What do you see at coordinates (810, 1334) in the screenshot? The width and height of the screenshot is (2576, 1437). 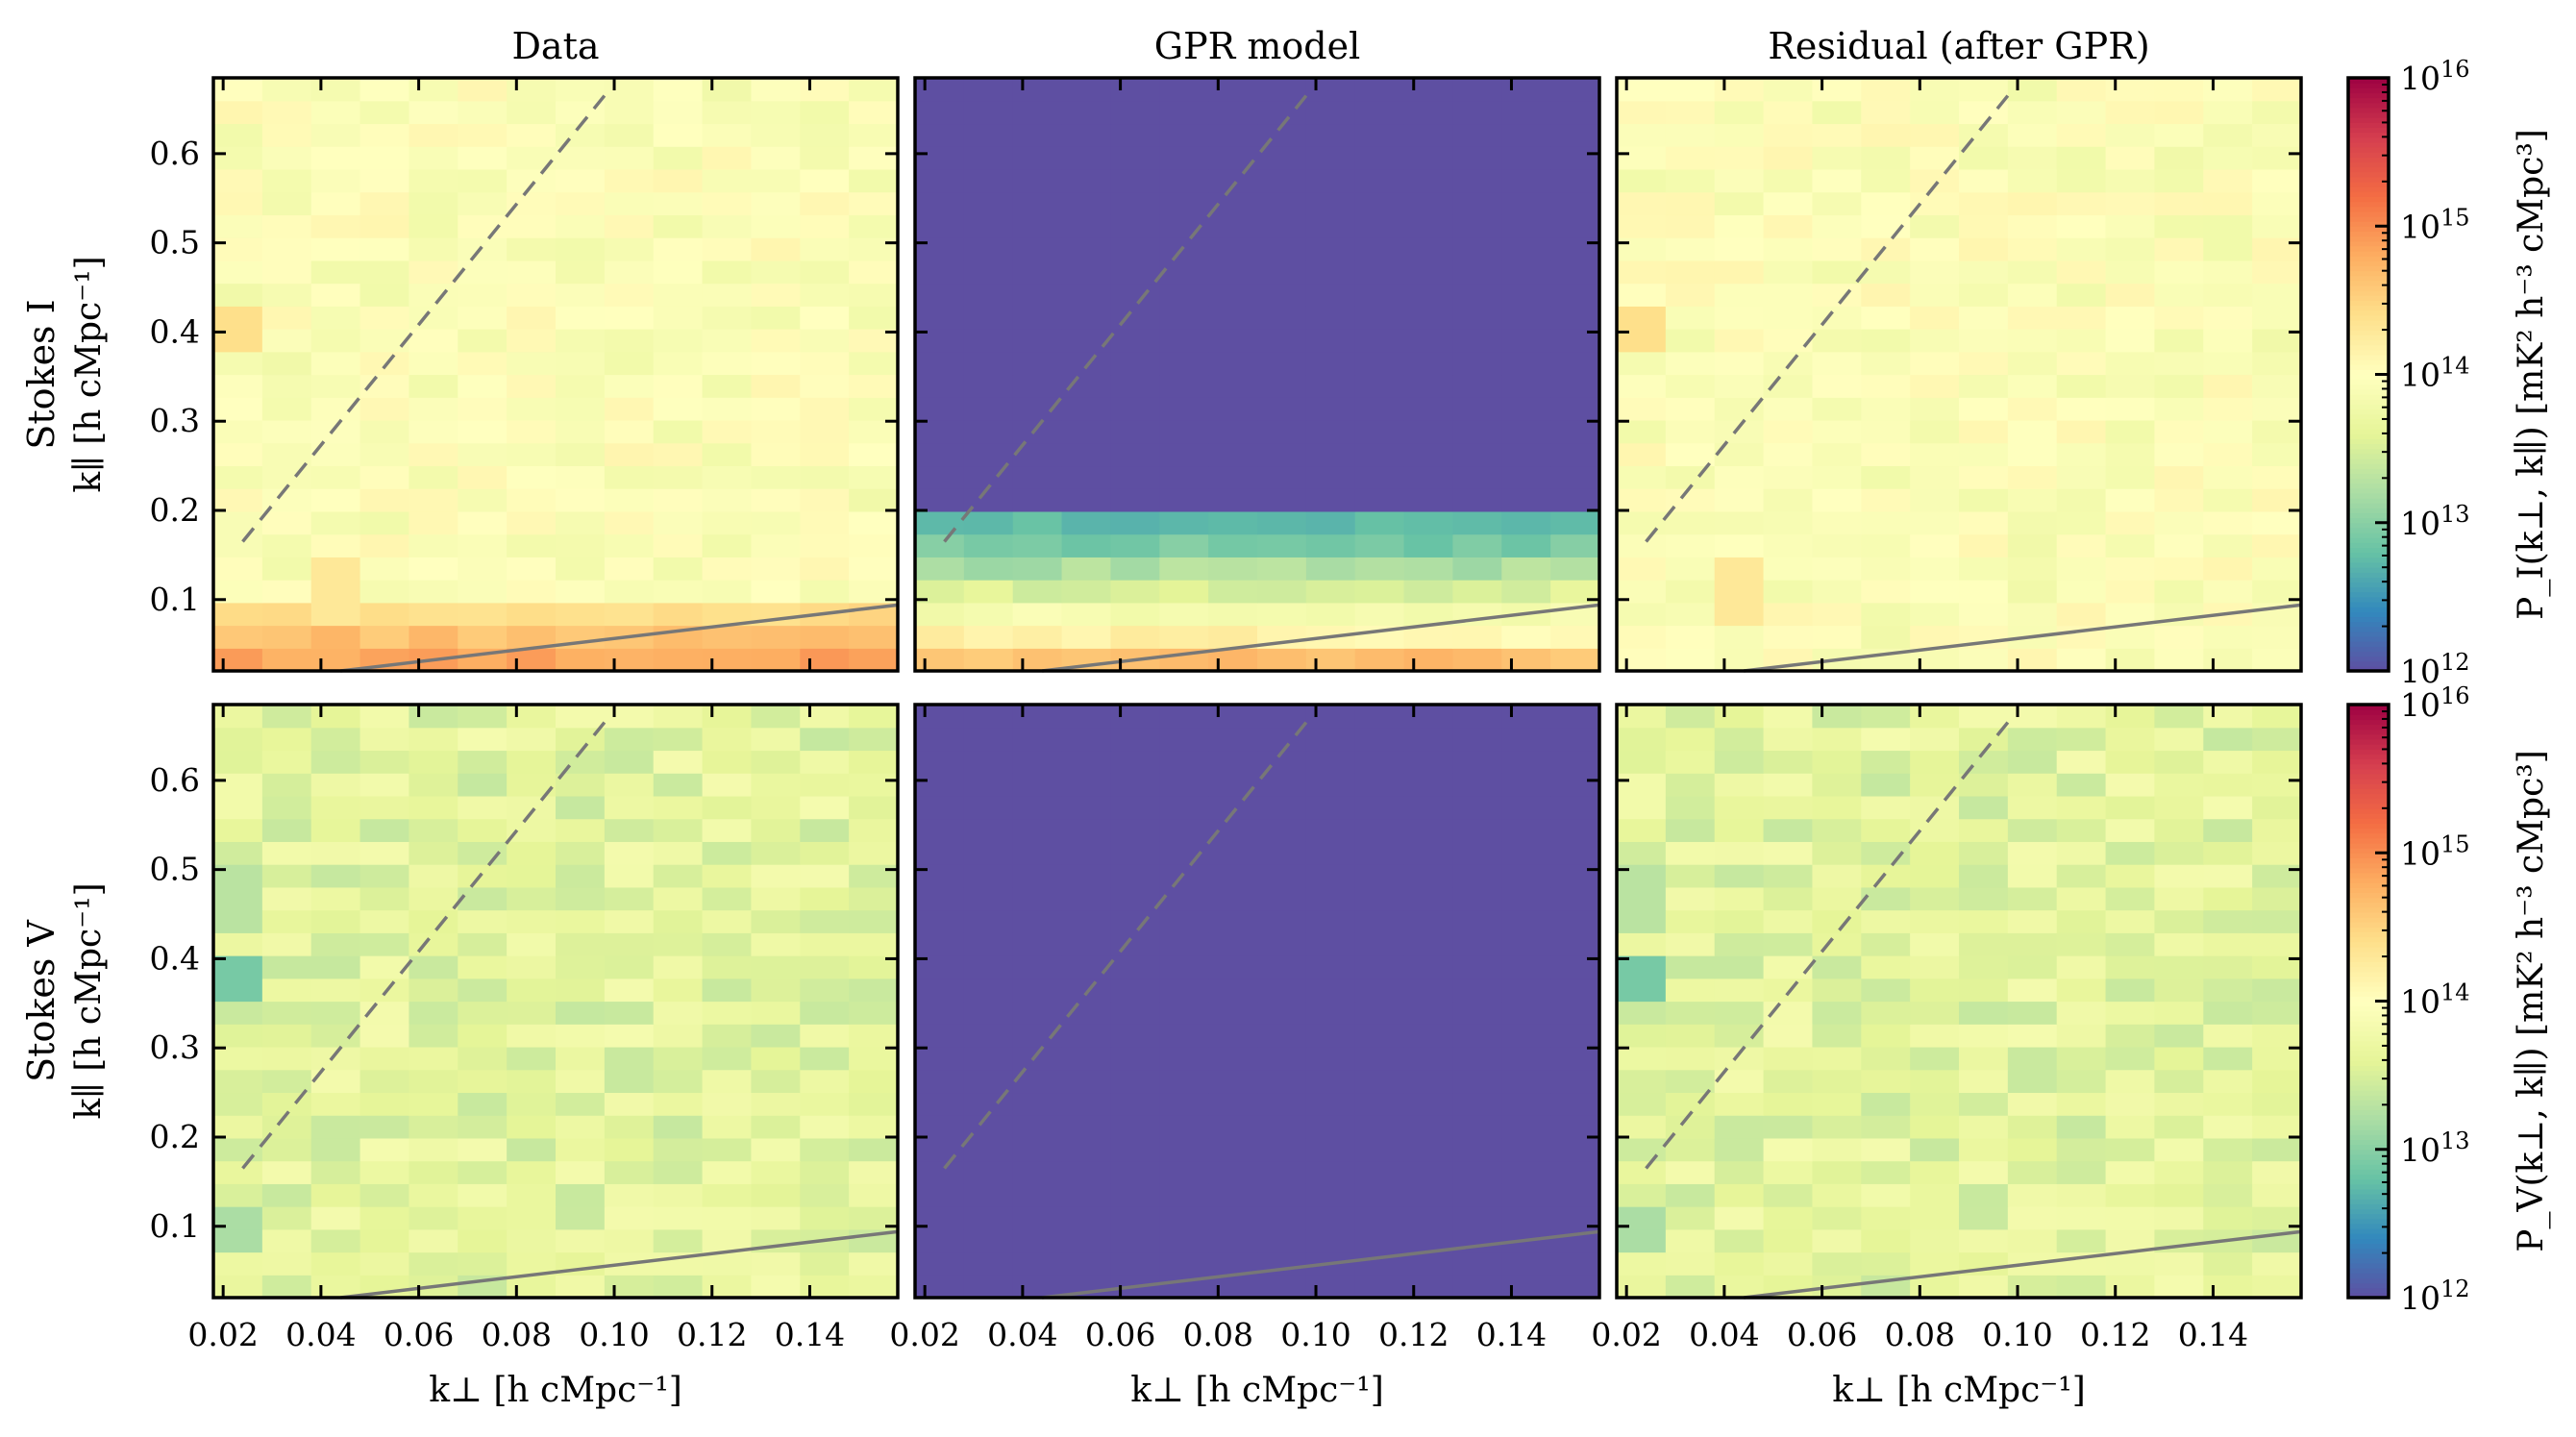 I see `x-tick-label: 0.14` at bounding box center [810, 1334].